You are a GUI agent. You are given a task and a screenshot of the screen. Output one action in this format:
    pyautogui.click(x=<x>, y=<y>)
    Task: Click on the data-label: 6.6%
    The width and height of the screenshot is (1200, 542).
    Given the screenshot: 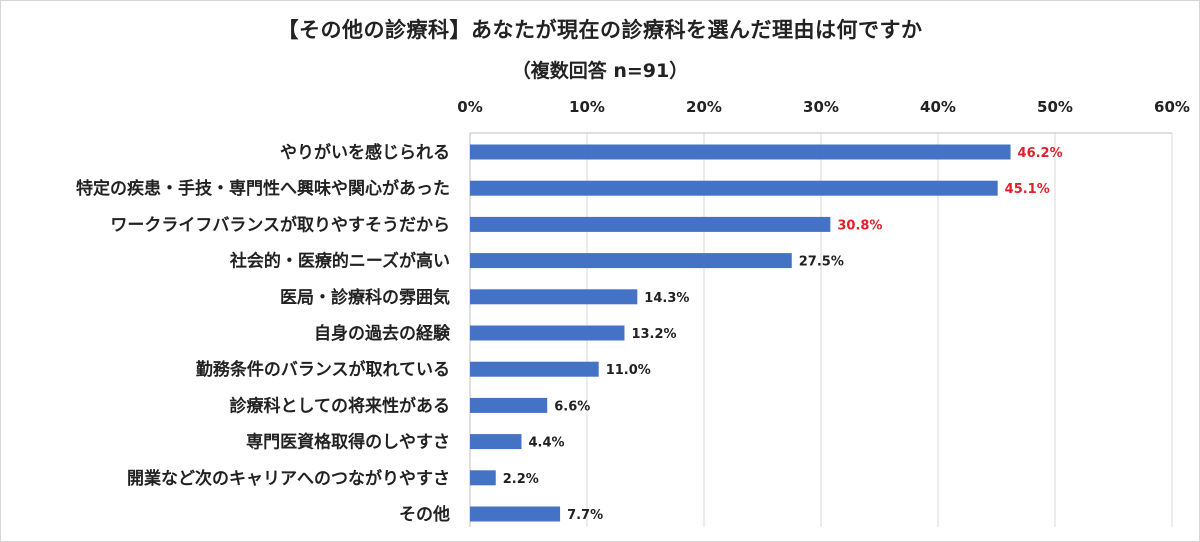 What is the action you would take?
    pyautogui.click(x=572, y=406)
    